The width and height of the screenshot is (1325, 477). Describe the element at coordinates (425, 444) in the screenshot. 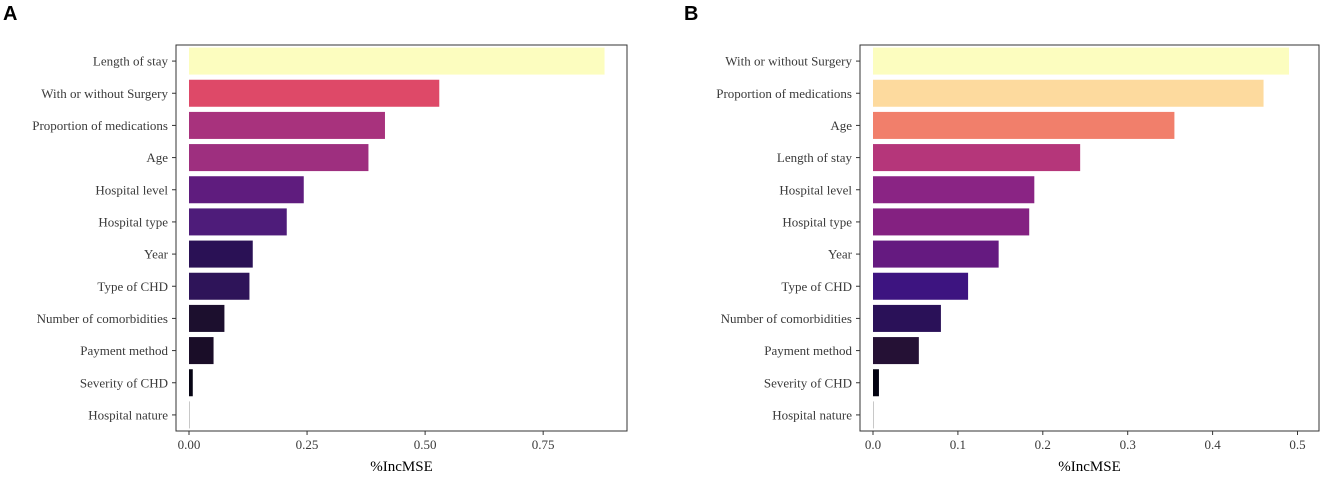

I see `x-tick-label: 0.50` at that location.